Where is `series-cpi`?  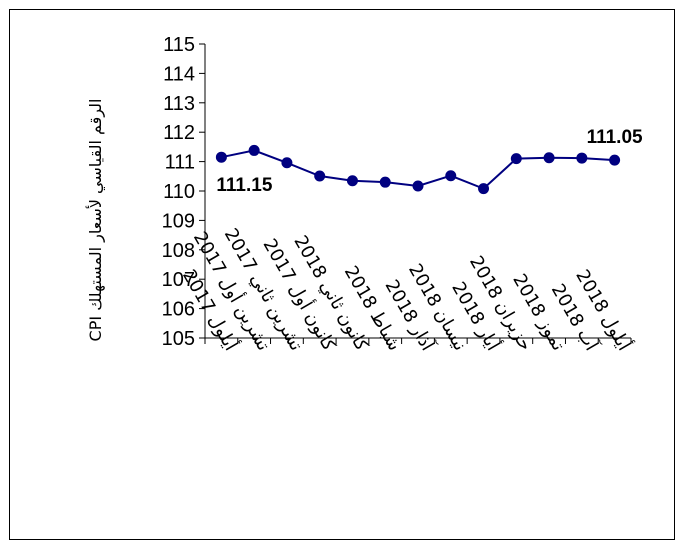 series-cpi is located at coordinates (418, 169).